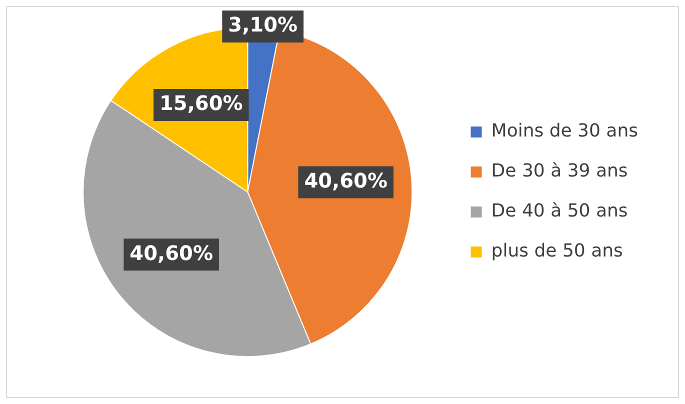  I want to click on legend-label: Moins de 30 ans, so click(564, 131).